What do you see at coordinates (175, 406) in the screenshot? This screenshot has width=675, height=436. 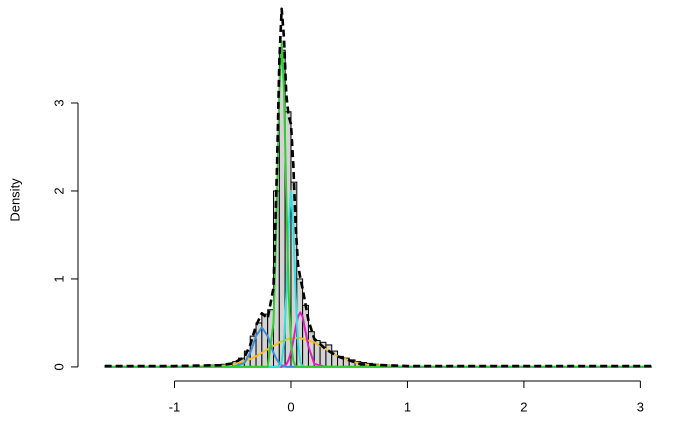 I see `x-tick-label: -1` at bounding box center [175, 406].